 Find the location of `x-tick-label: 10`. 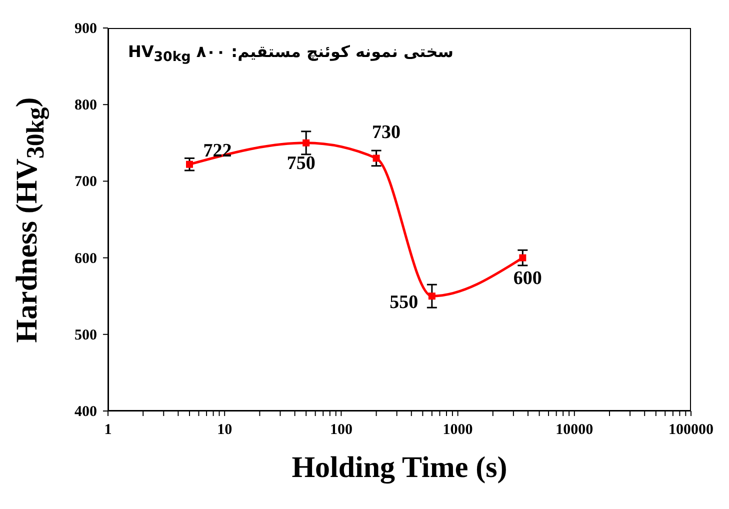

x-tick-label: 10 is located at coordinates (224, 430).